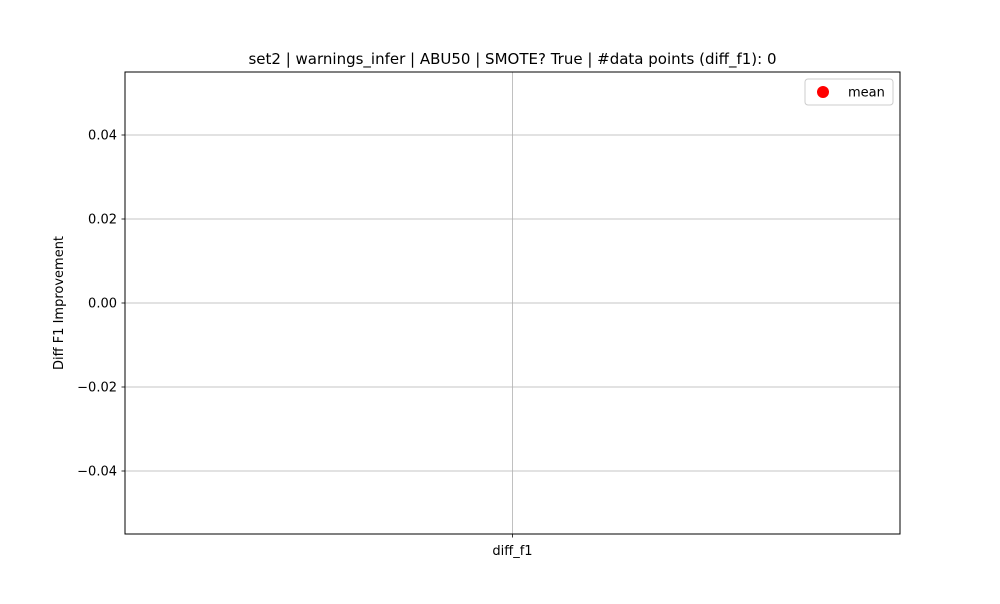 The image size is (1000, 604). I want to click on y-tick-label: −0.04, so click(97, 472).